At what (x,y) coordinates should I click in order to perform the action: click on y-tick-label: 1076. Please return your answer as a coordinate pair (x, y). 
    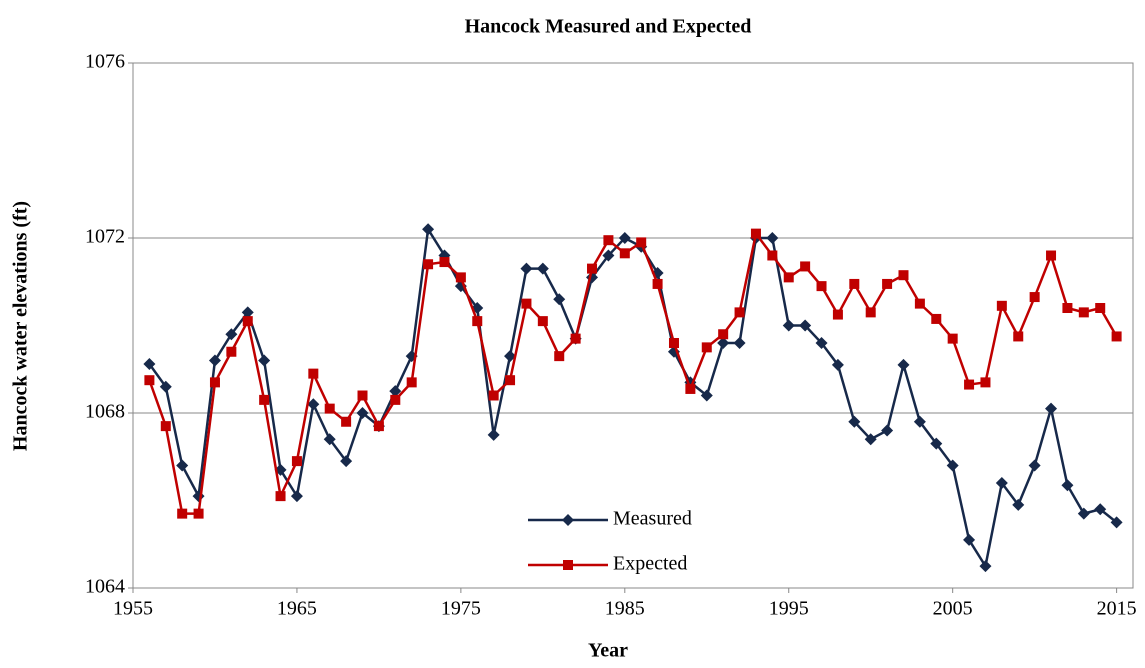
    Looking at the image, I should click on (105, 62).